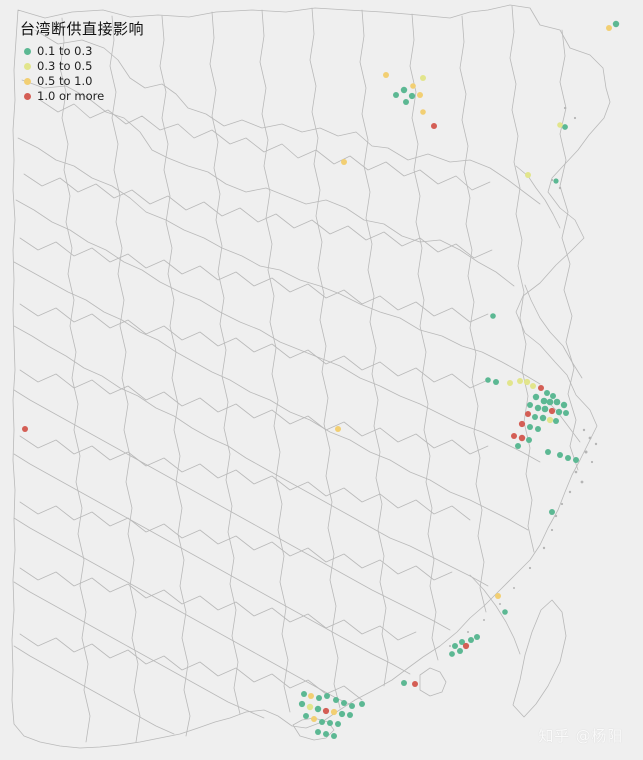 This screenshot has width=643, height=760. I want to click on legend-swatch-lightyellow, so click(27, 66).